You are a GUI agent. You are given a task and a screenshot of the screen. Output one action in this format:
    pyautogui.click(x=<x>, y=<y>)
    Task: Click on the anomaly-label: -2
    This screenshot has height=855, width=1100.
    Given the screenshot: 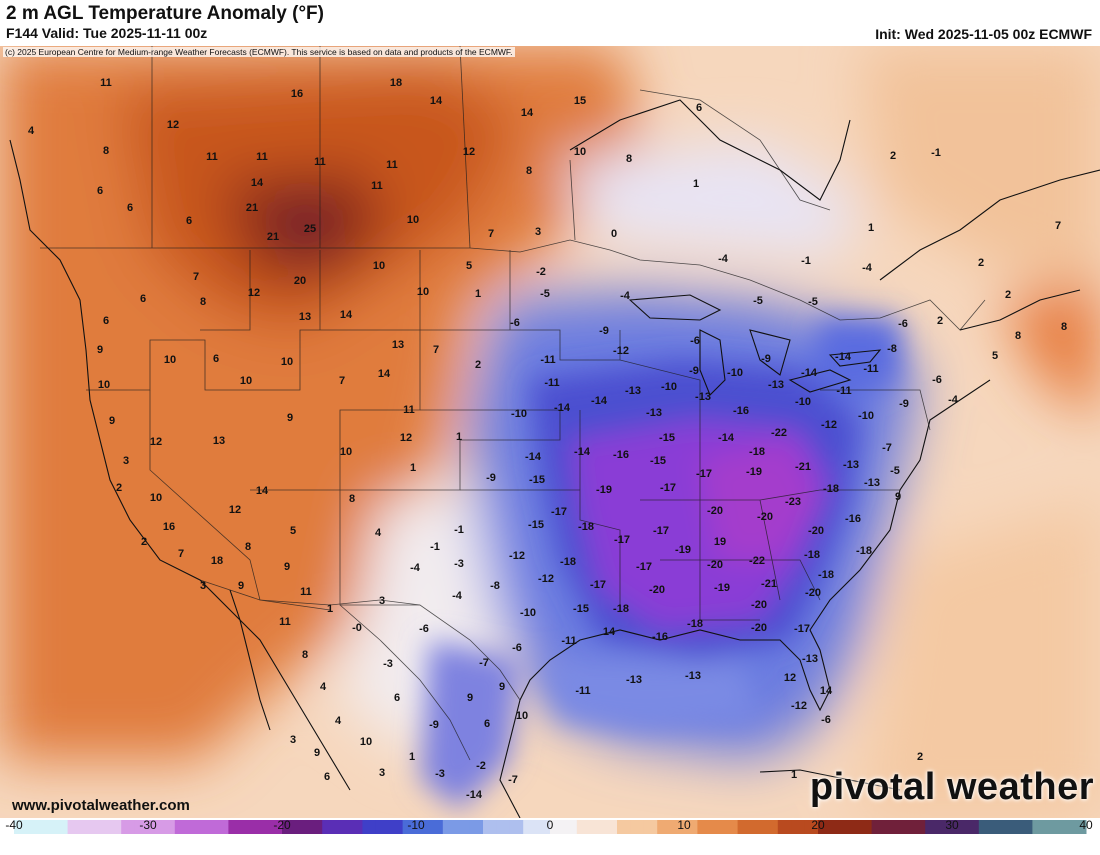 What is the action you would take?
    pyautogui.click(x=541, y=272)
    